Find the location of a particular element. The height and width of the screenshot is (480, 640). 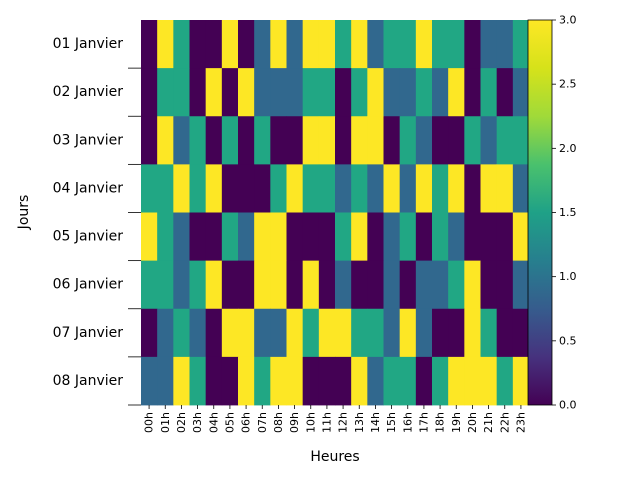

x-tick-label: 13h is located at coordinates (359, 422).